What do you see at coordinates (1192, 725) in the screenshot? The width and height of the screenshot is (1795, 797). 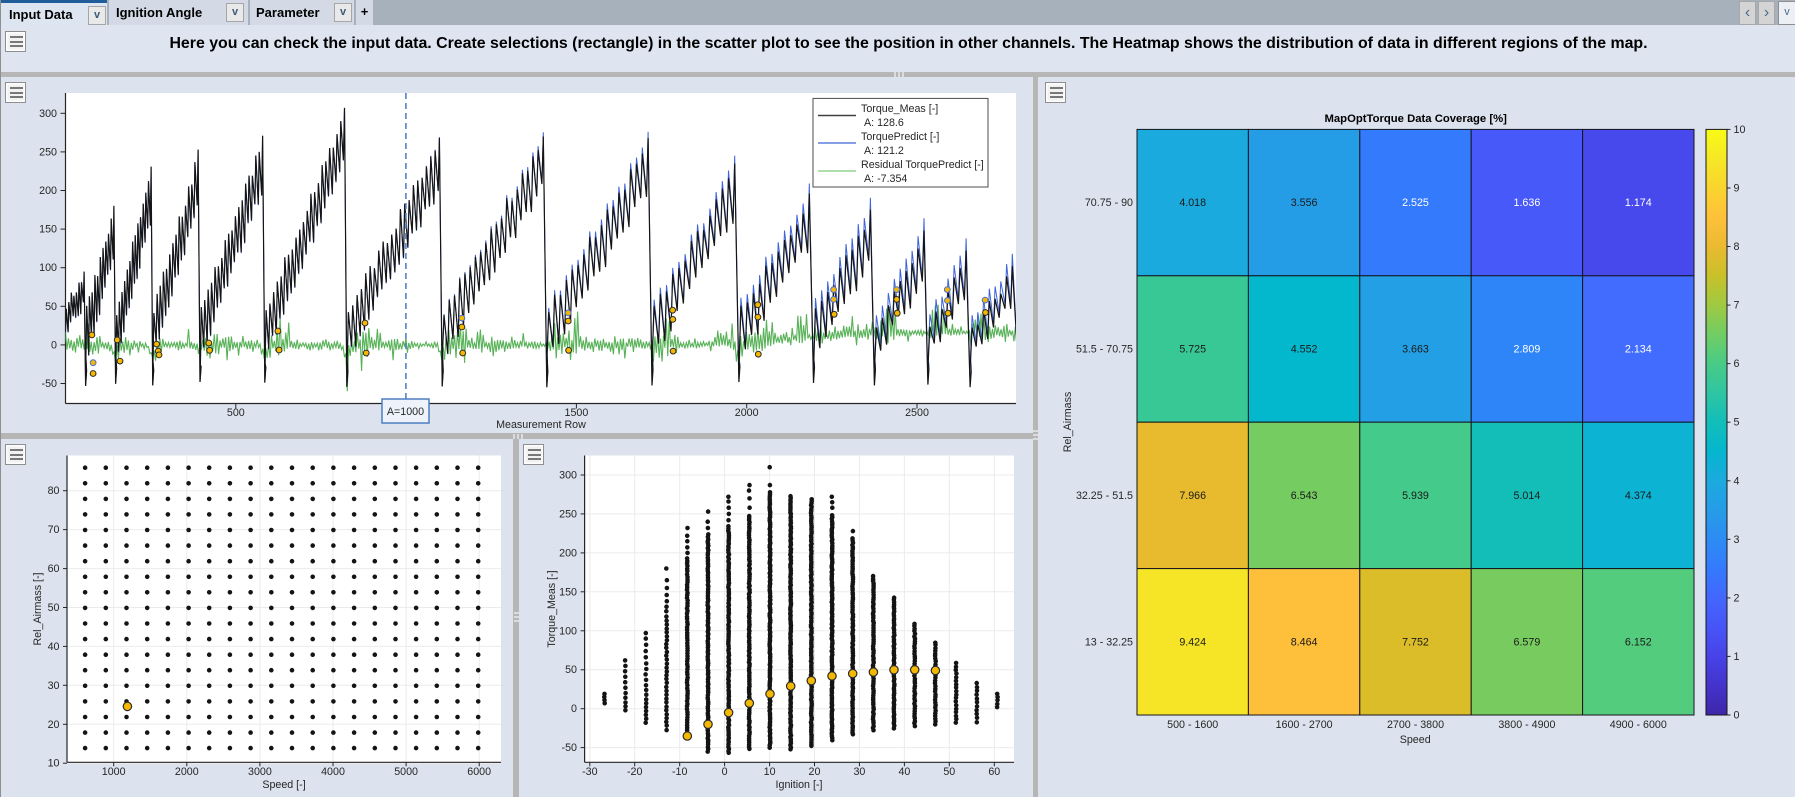 I see `svg-text: 500 - 1600` at bounding box center [1192, 725].